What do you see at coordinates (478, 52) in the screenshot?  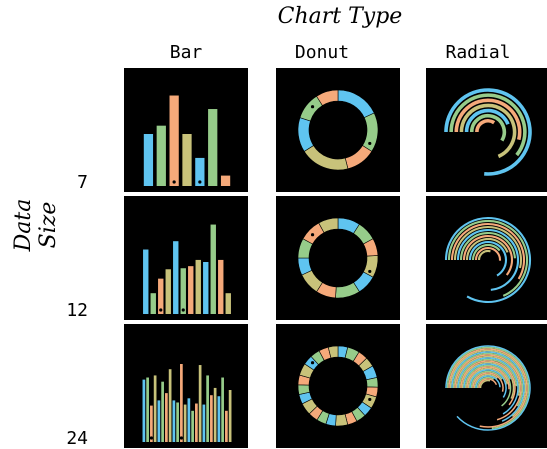 I see `column-header-radial: Radial` at bounding box center [478, 52].